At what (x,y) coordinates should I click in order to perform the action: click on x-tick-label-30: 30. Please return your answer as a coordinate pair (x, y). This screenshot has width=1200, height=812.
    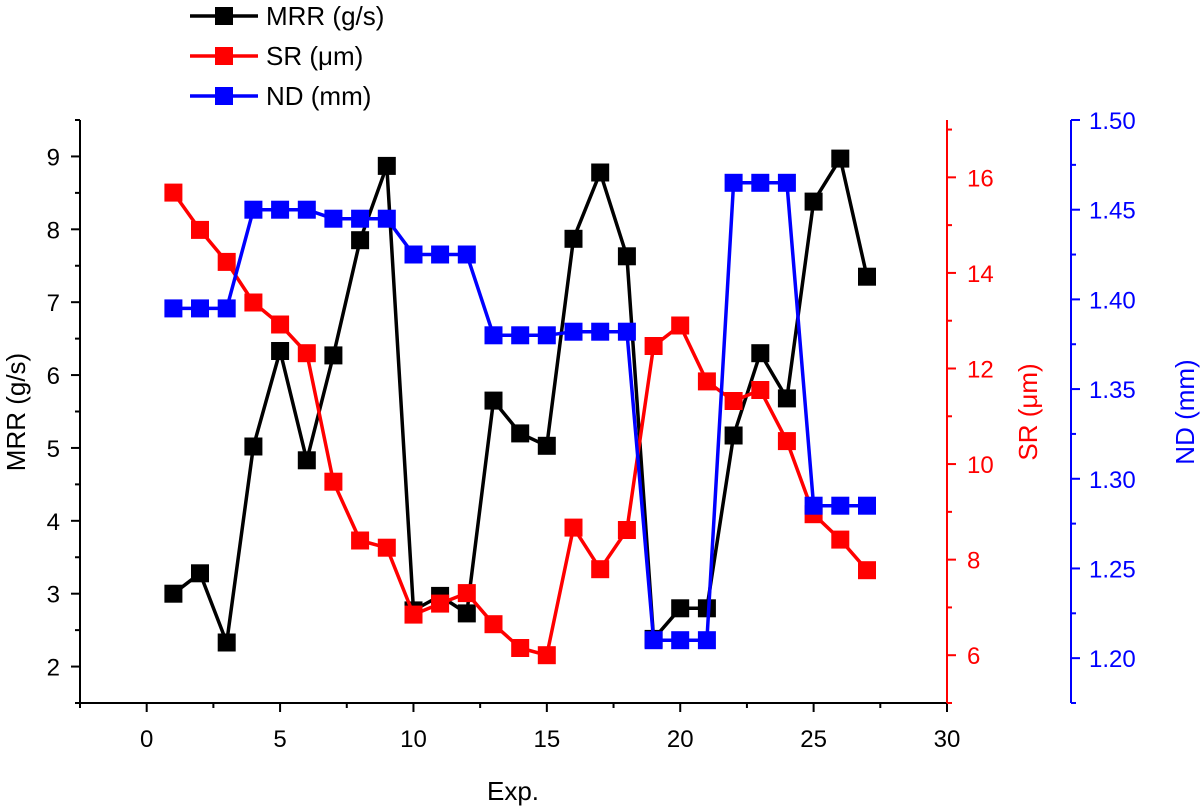
    Looking at the image, I should click on (947, 739).